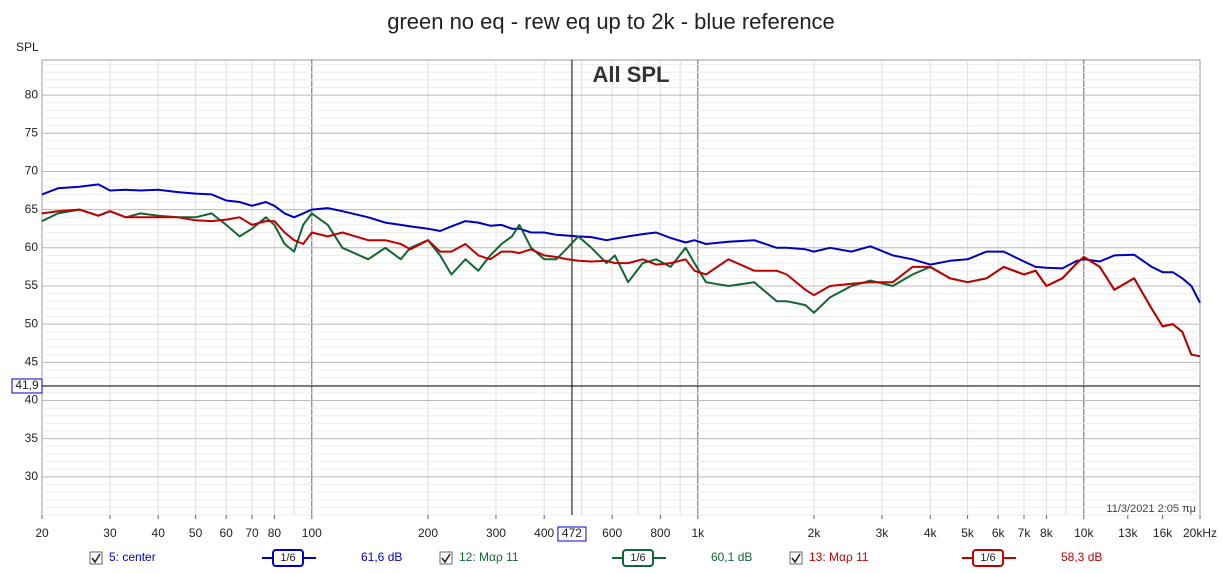 The image size is (1222, 573). Describe the element at coordinates (32, 361) in the screenshot. I see `y-tick-label: 45` at that location.